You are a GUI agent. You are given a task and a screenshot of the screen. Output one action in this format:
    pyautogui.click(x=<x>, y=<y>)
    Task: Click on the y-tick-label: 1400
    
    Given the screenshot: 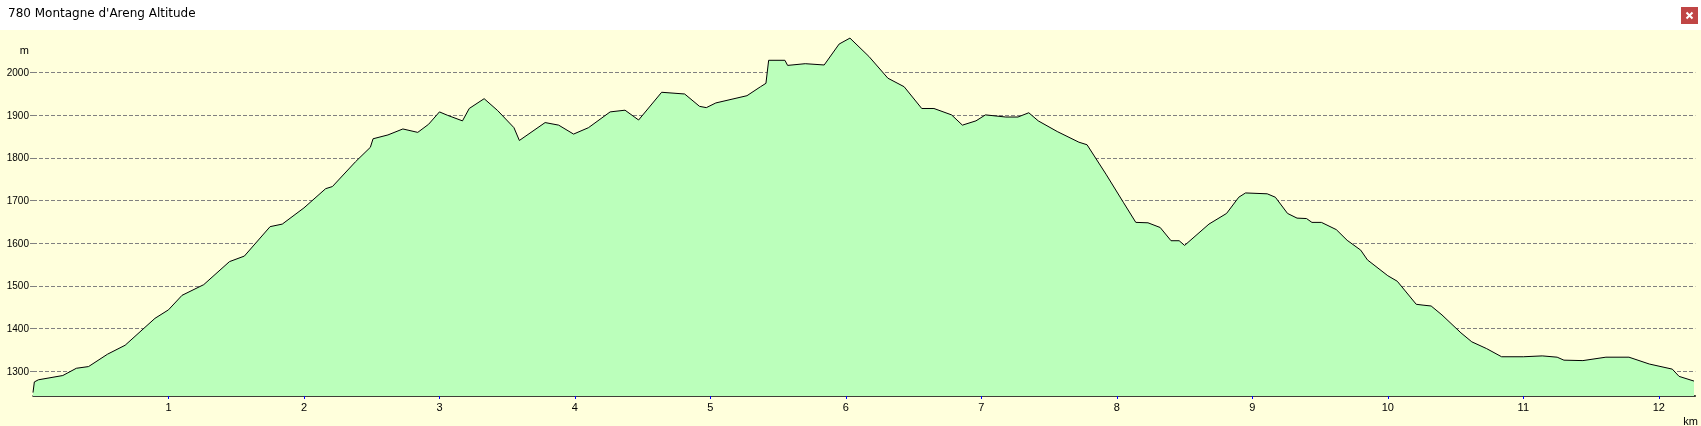 What is the action you would take?
    pyautogui.click(x=18, y=329)
    